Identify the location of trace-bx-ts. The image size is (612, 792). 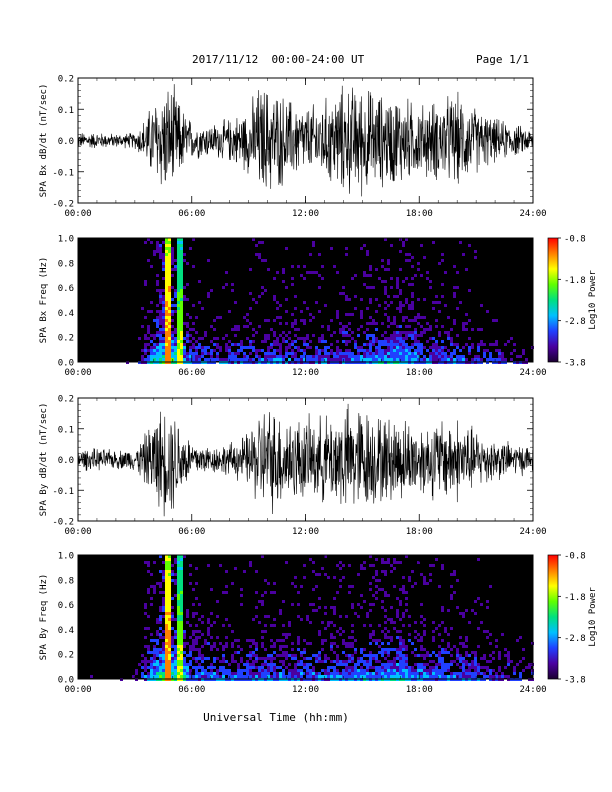
(305, 140).